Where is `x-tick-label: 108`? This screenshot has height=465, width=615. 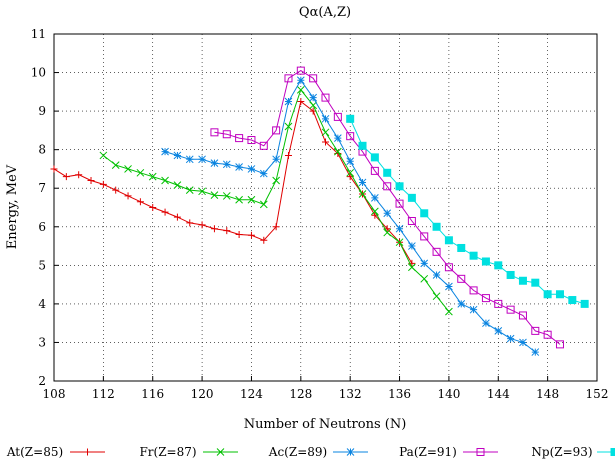
x-tick-label: 108 is located at coordinates (54, 394).